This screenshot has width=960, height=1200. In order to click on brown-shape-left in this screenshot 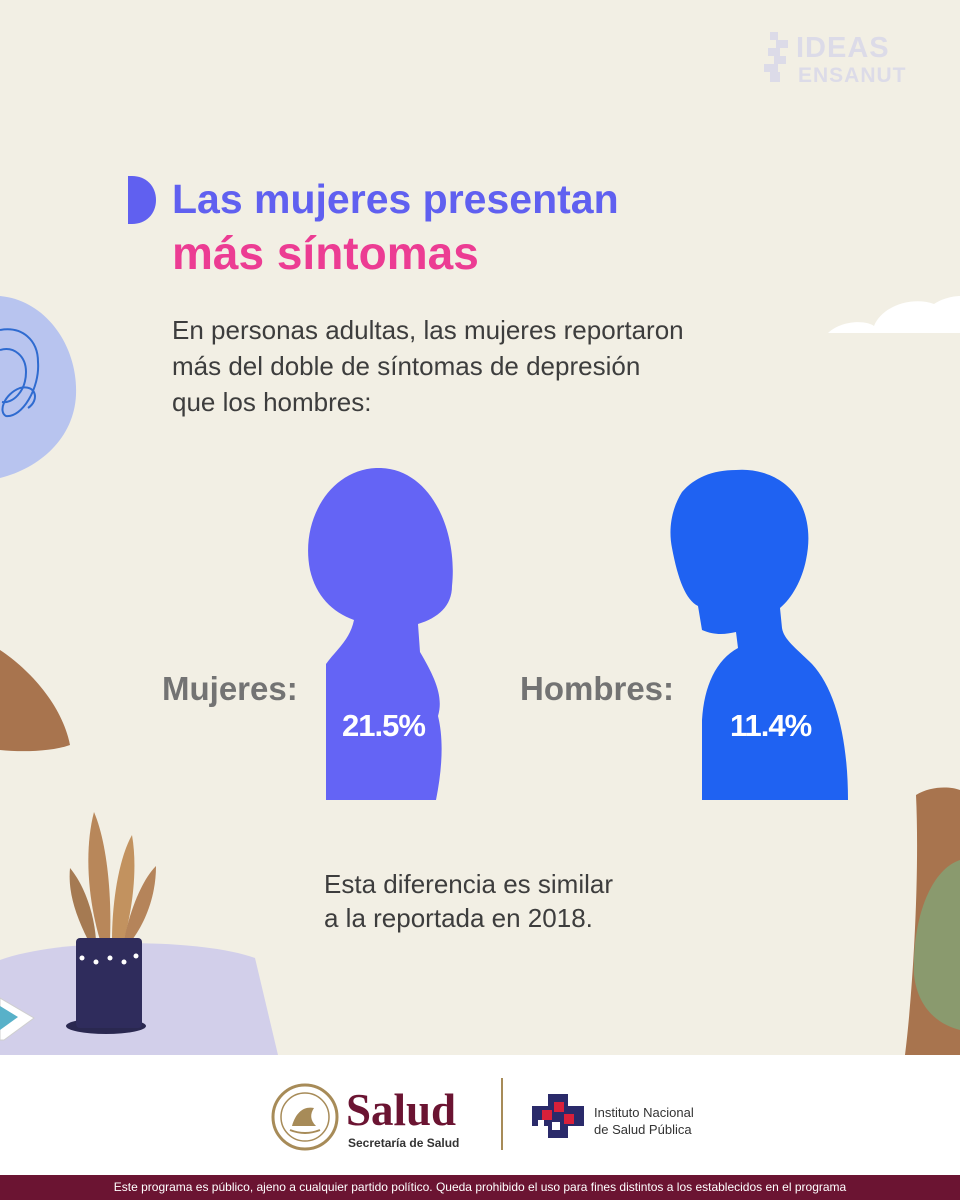, I will do `click(35, 701)`.